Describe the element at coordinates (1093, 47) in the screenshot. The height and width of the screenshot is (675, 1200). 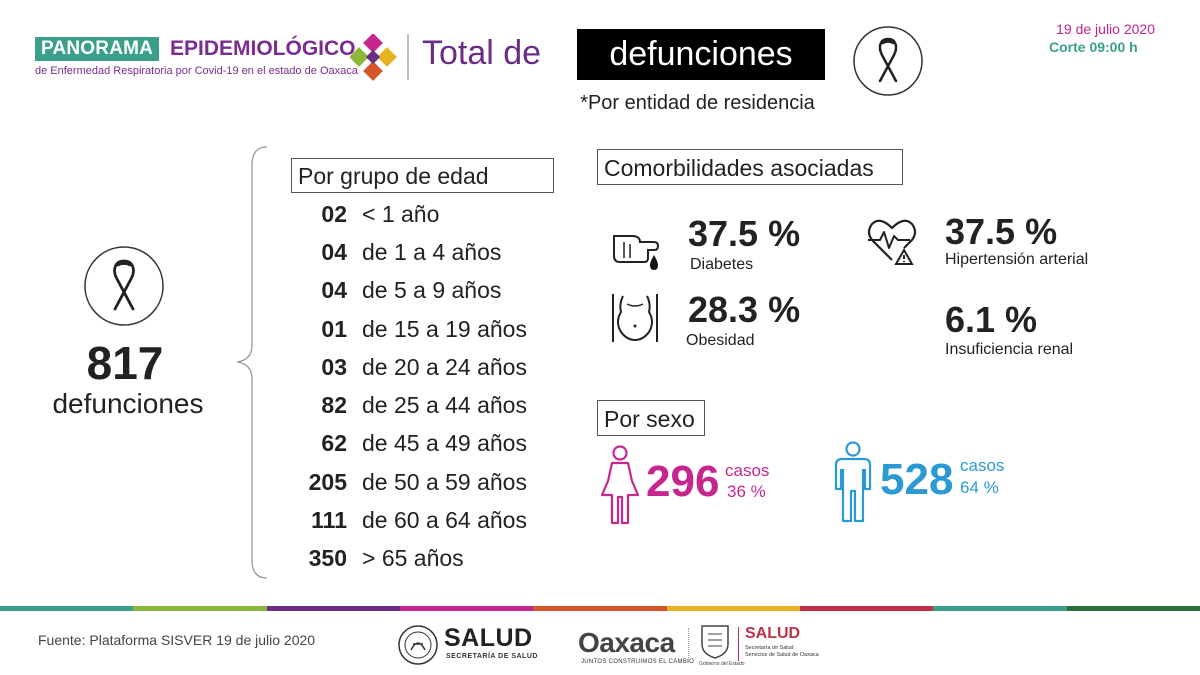
I see `report-cutoff: Corte 09:00 h` at that location.